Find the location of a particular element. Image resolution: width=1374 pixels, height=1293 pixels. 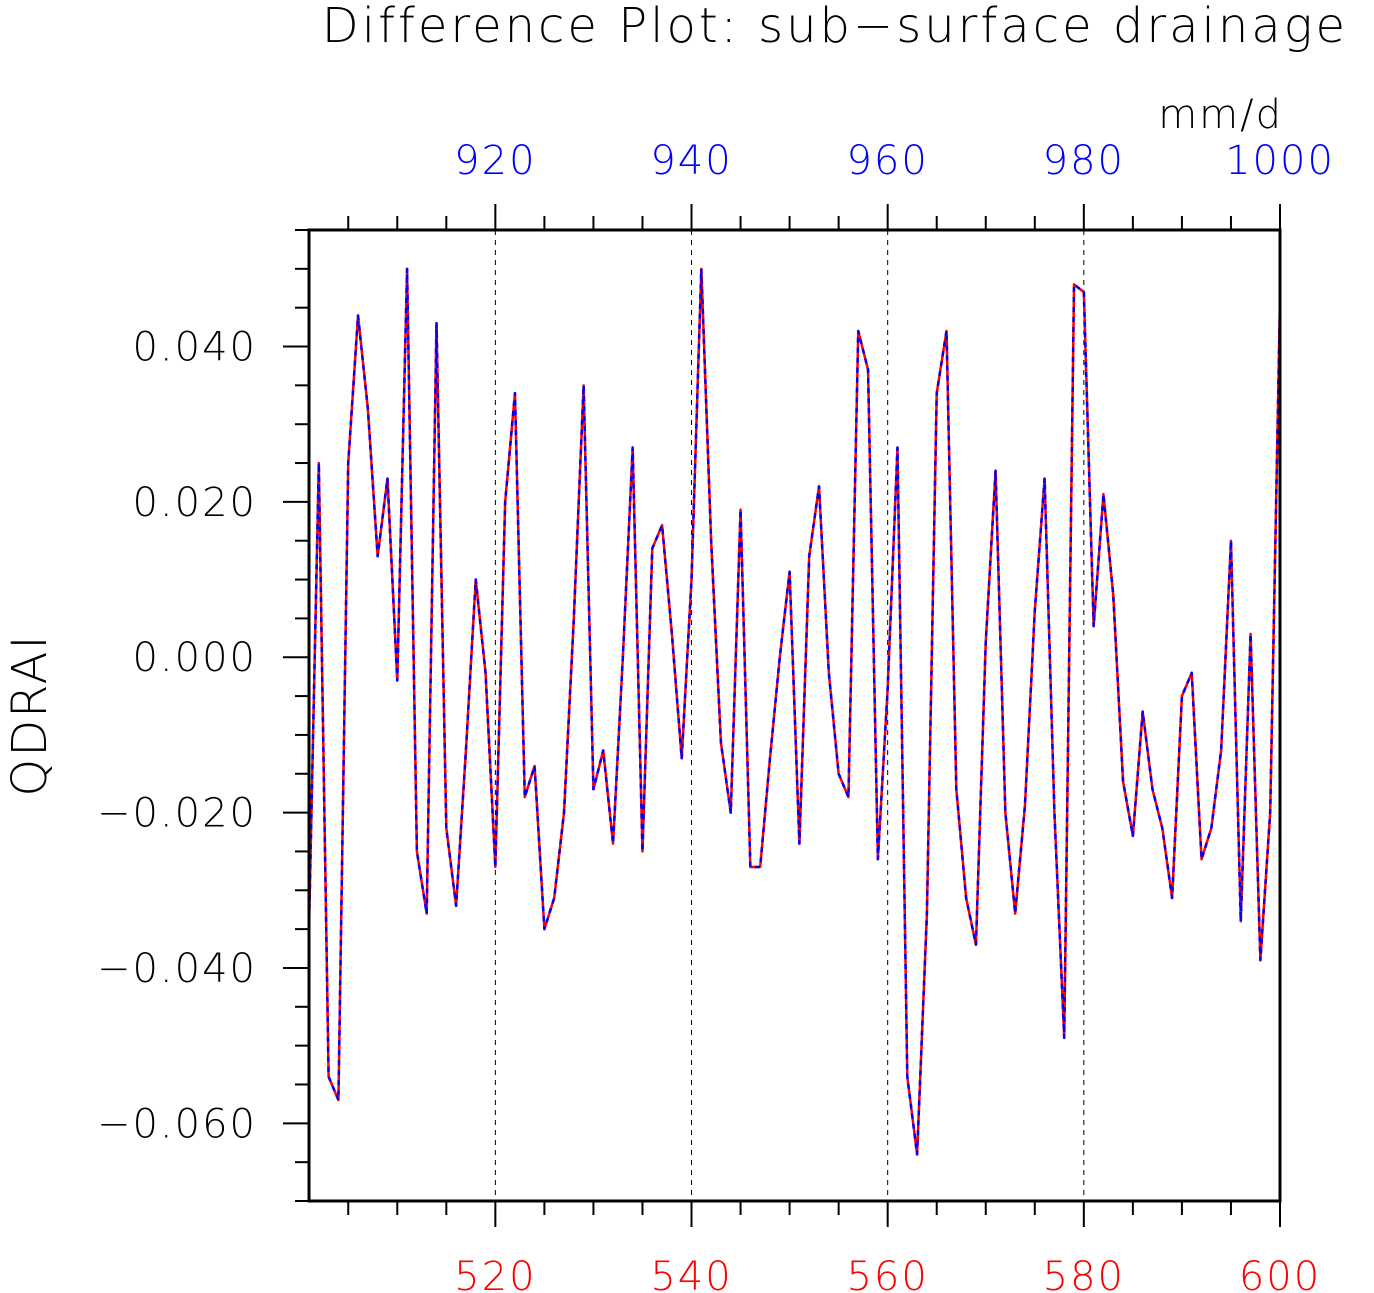

x-tick-label-top: 1000 is located at coordinates (1280, 161).